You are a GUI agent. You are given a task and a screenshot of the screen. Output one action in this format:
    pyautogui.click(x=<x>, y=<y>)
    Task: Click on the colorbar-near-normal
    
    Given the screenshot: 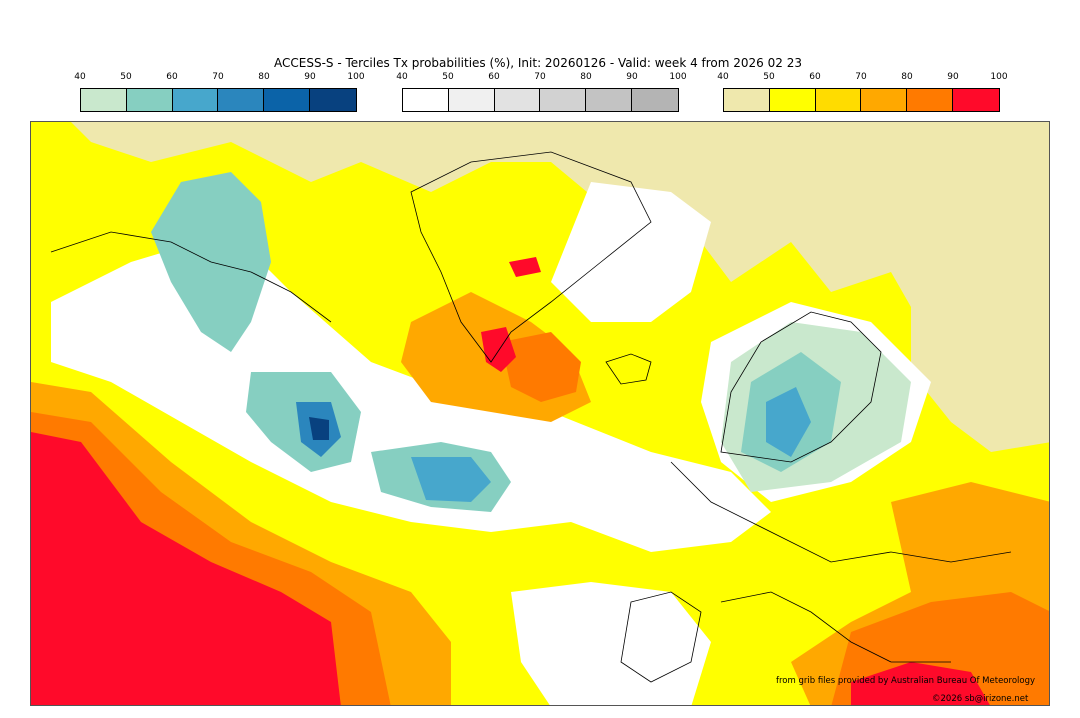 What is the action you would take?
    pyautogui.click(x=540, y=100)
    